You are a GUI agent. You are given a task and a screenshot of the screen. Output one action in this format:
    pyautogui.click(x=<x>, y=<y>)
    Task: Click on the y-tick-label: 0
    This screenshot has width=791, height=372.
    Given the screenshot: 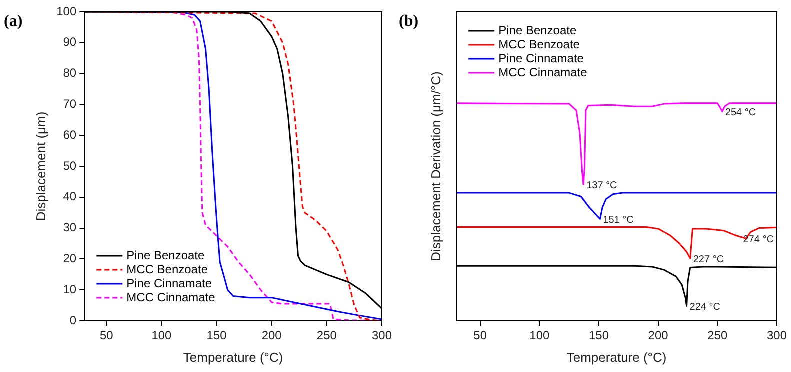 What is the action you would take?
    pyautogui.click(x=73, y=320)
    